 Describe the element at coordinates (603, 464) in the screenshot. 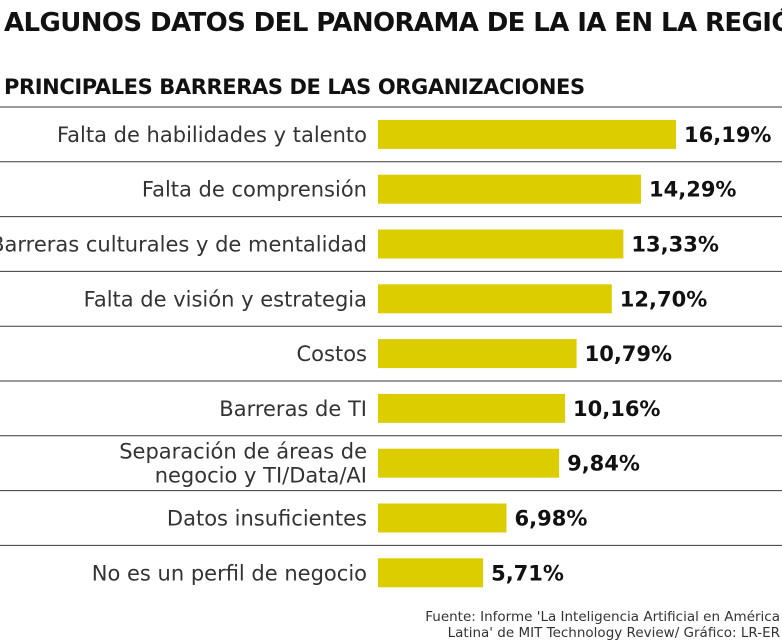

I see `value-label: 9,84%` at that location.